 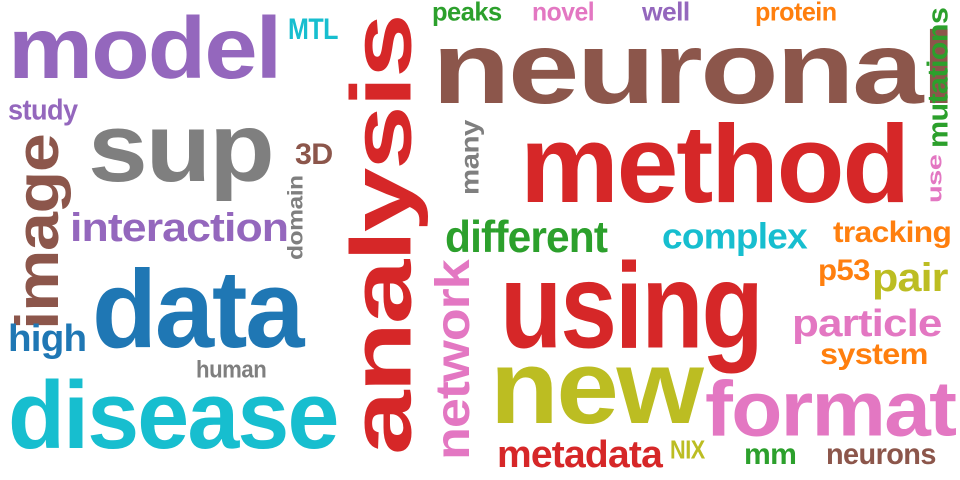 I want to click on word-disease: disease, so click(x=173, y=415).